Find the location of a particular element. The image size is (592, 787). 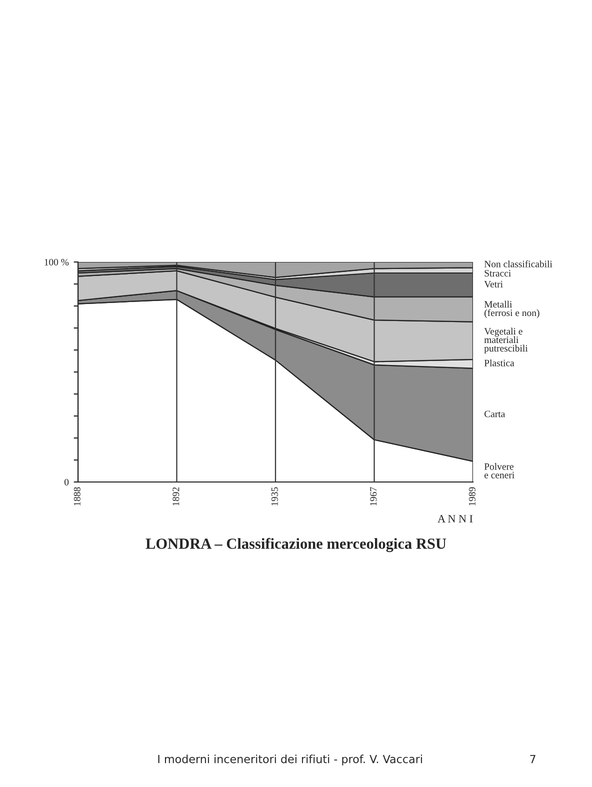

x-tick-label: 1935 is located at coordinates (274, 496).